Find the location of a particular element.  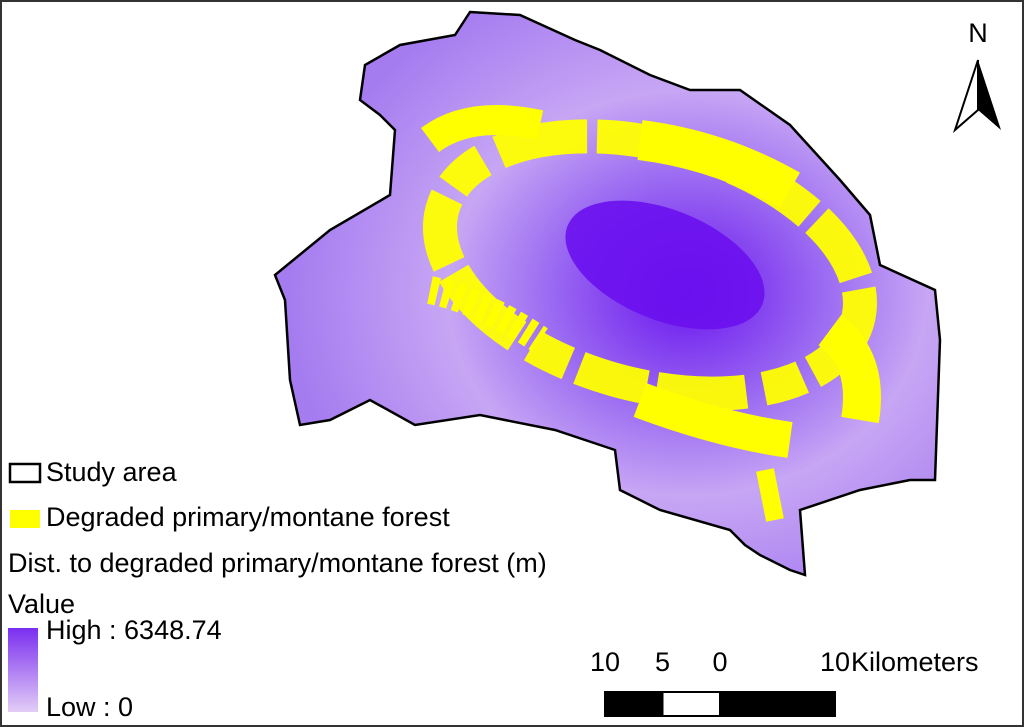

legend-low: Low : 0 is located at coordinates (89, 707).